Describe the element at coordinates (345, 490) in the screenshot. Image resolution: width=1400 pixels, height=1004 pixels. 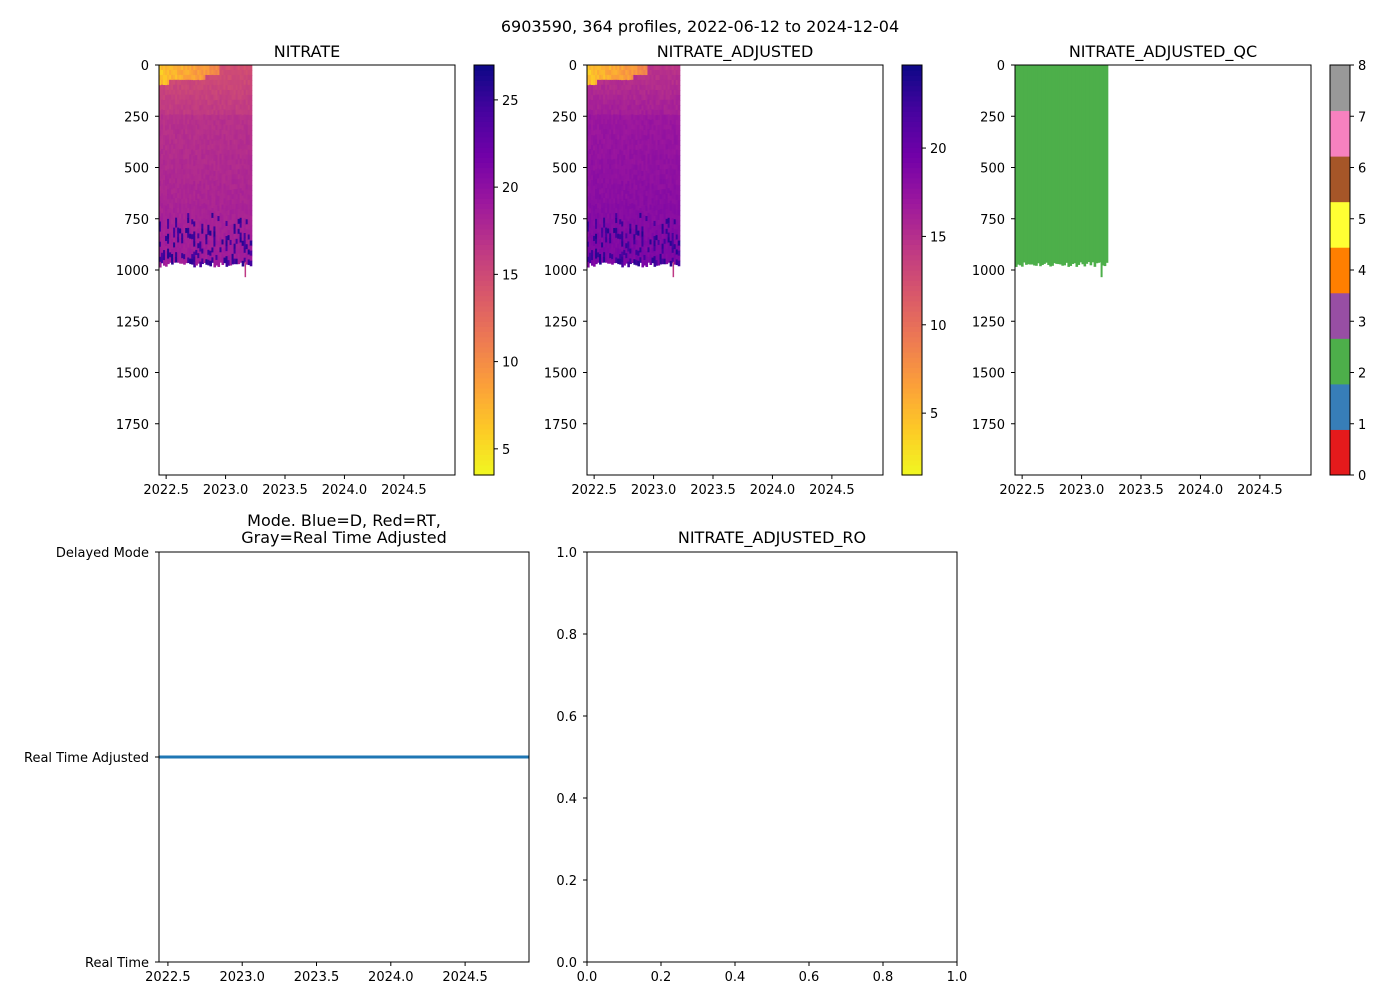
I see `x-tick-label: 2024.0` at that location.